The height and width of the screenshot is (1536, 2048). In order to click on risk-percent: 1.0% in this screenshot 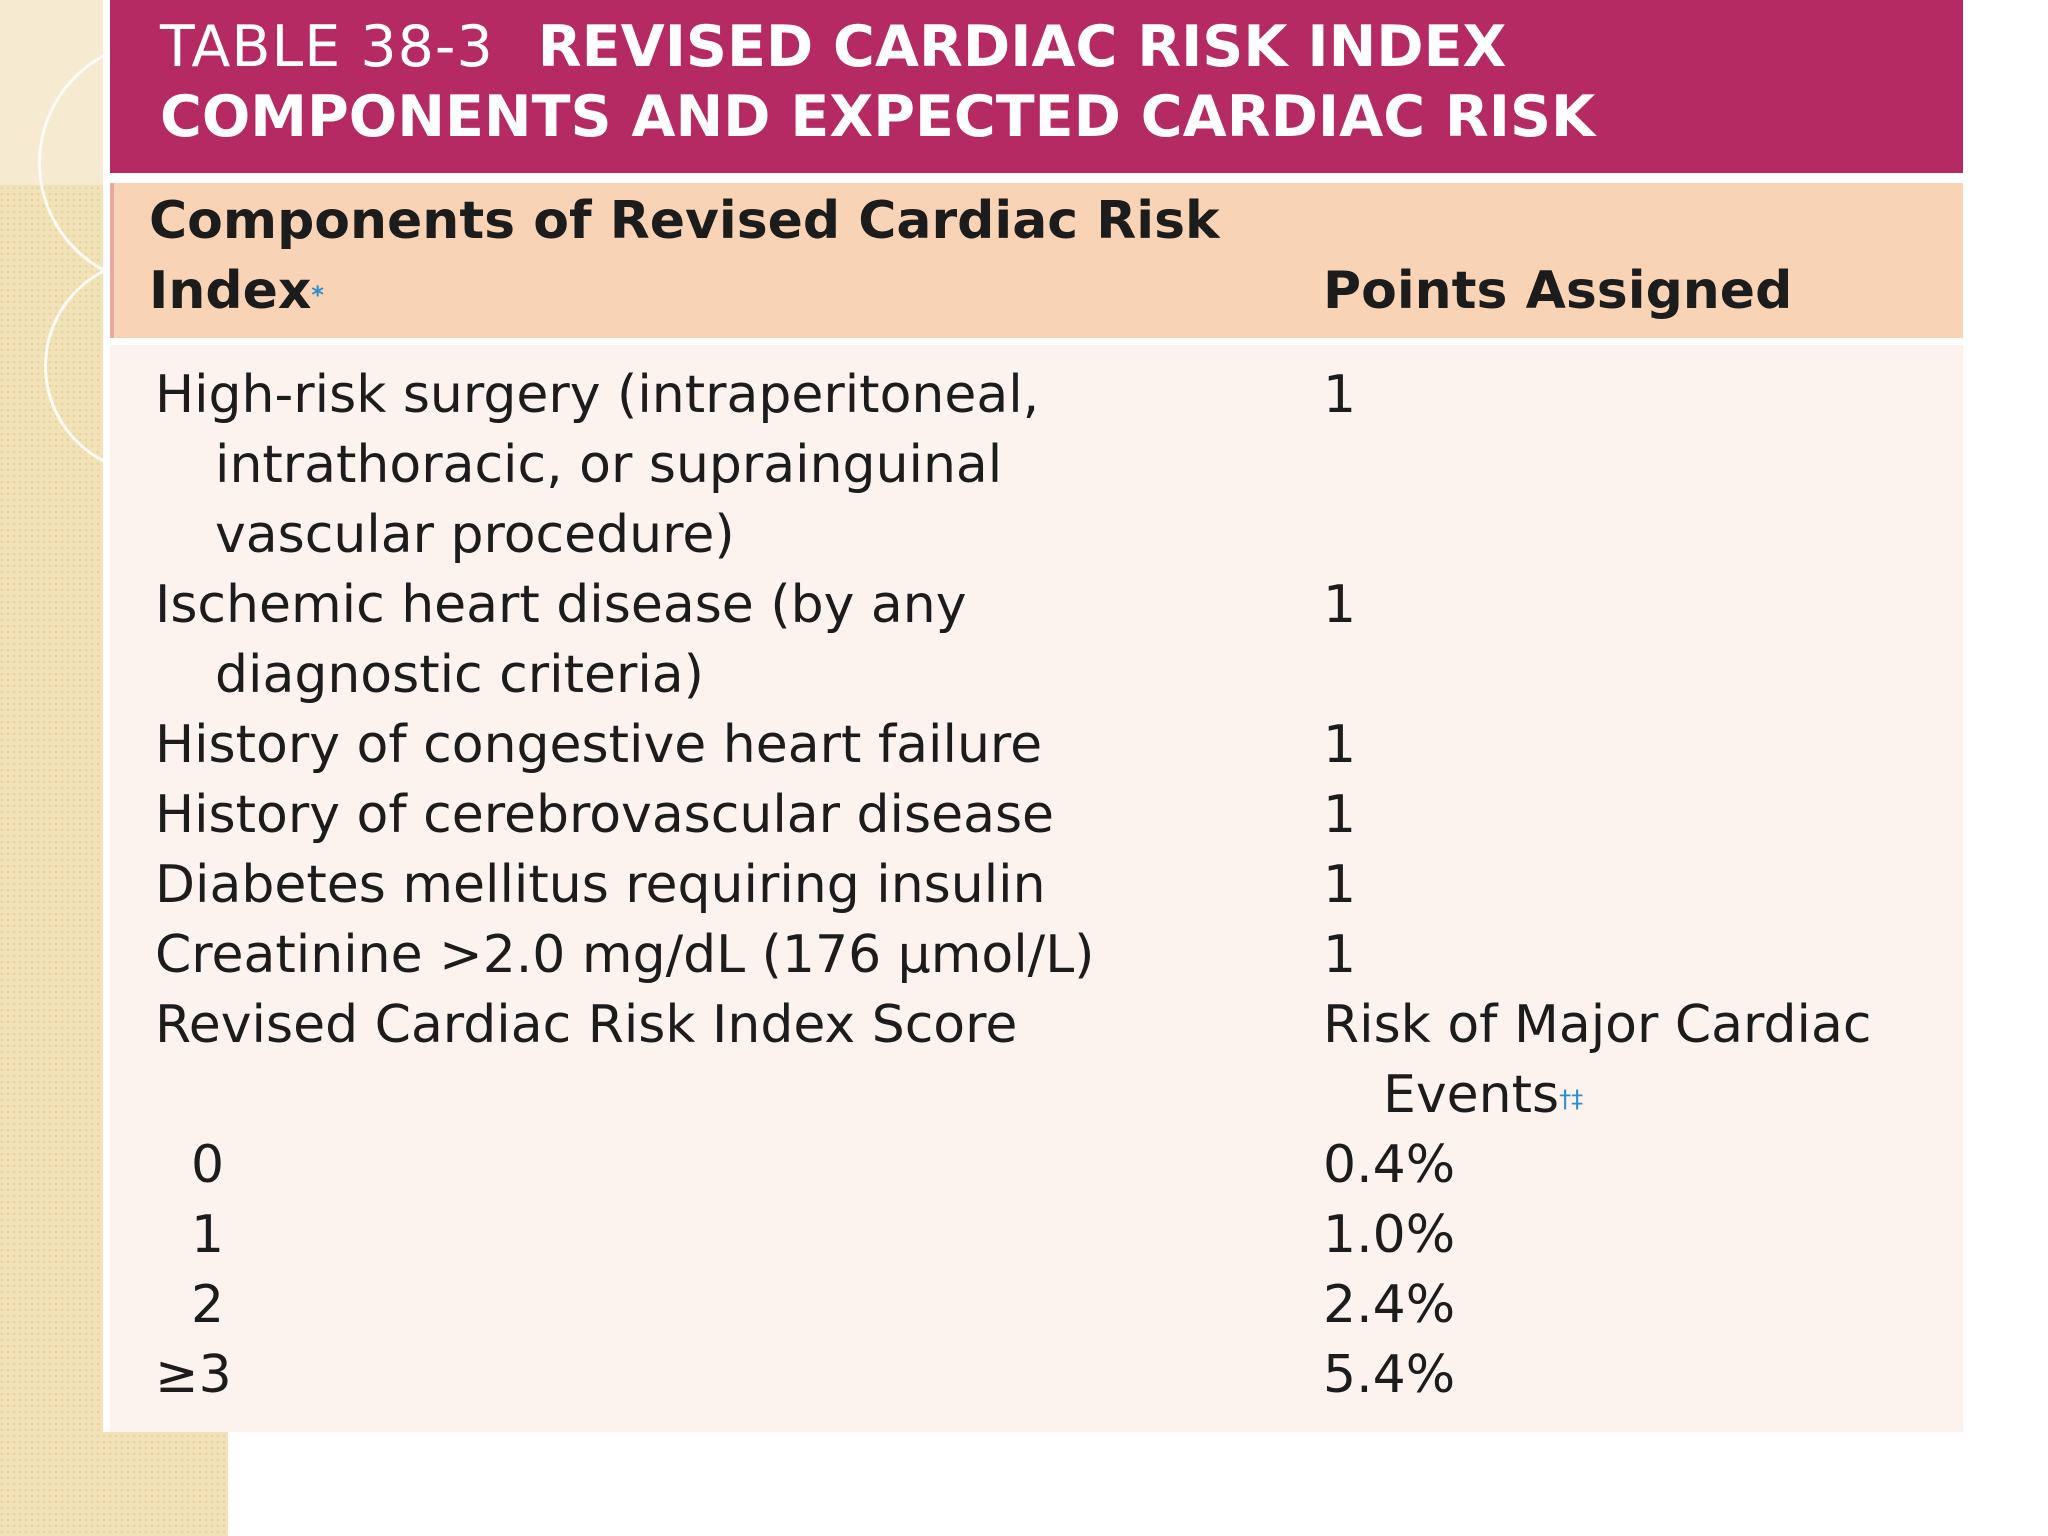, I will do `click(1389, 1235)`.